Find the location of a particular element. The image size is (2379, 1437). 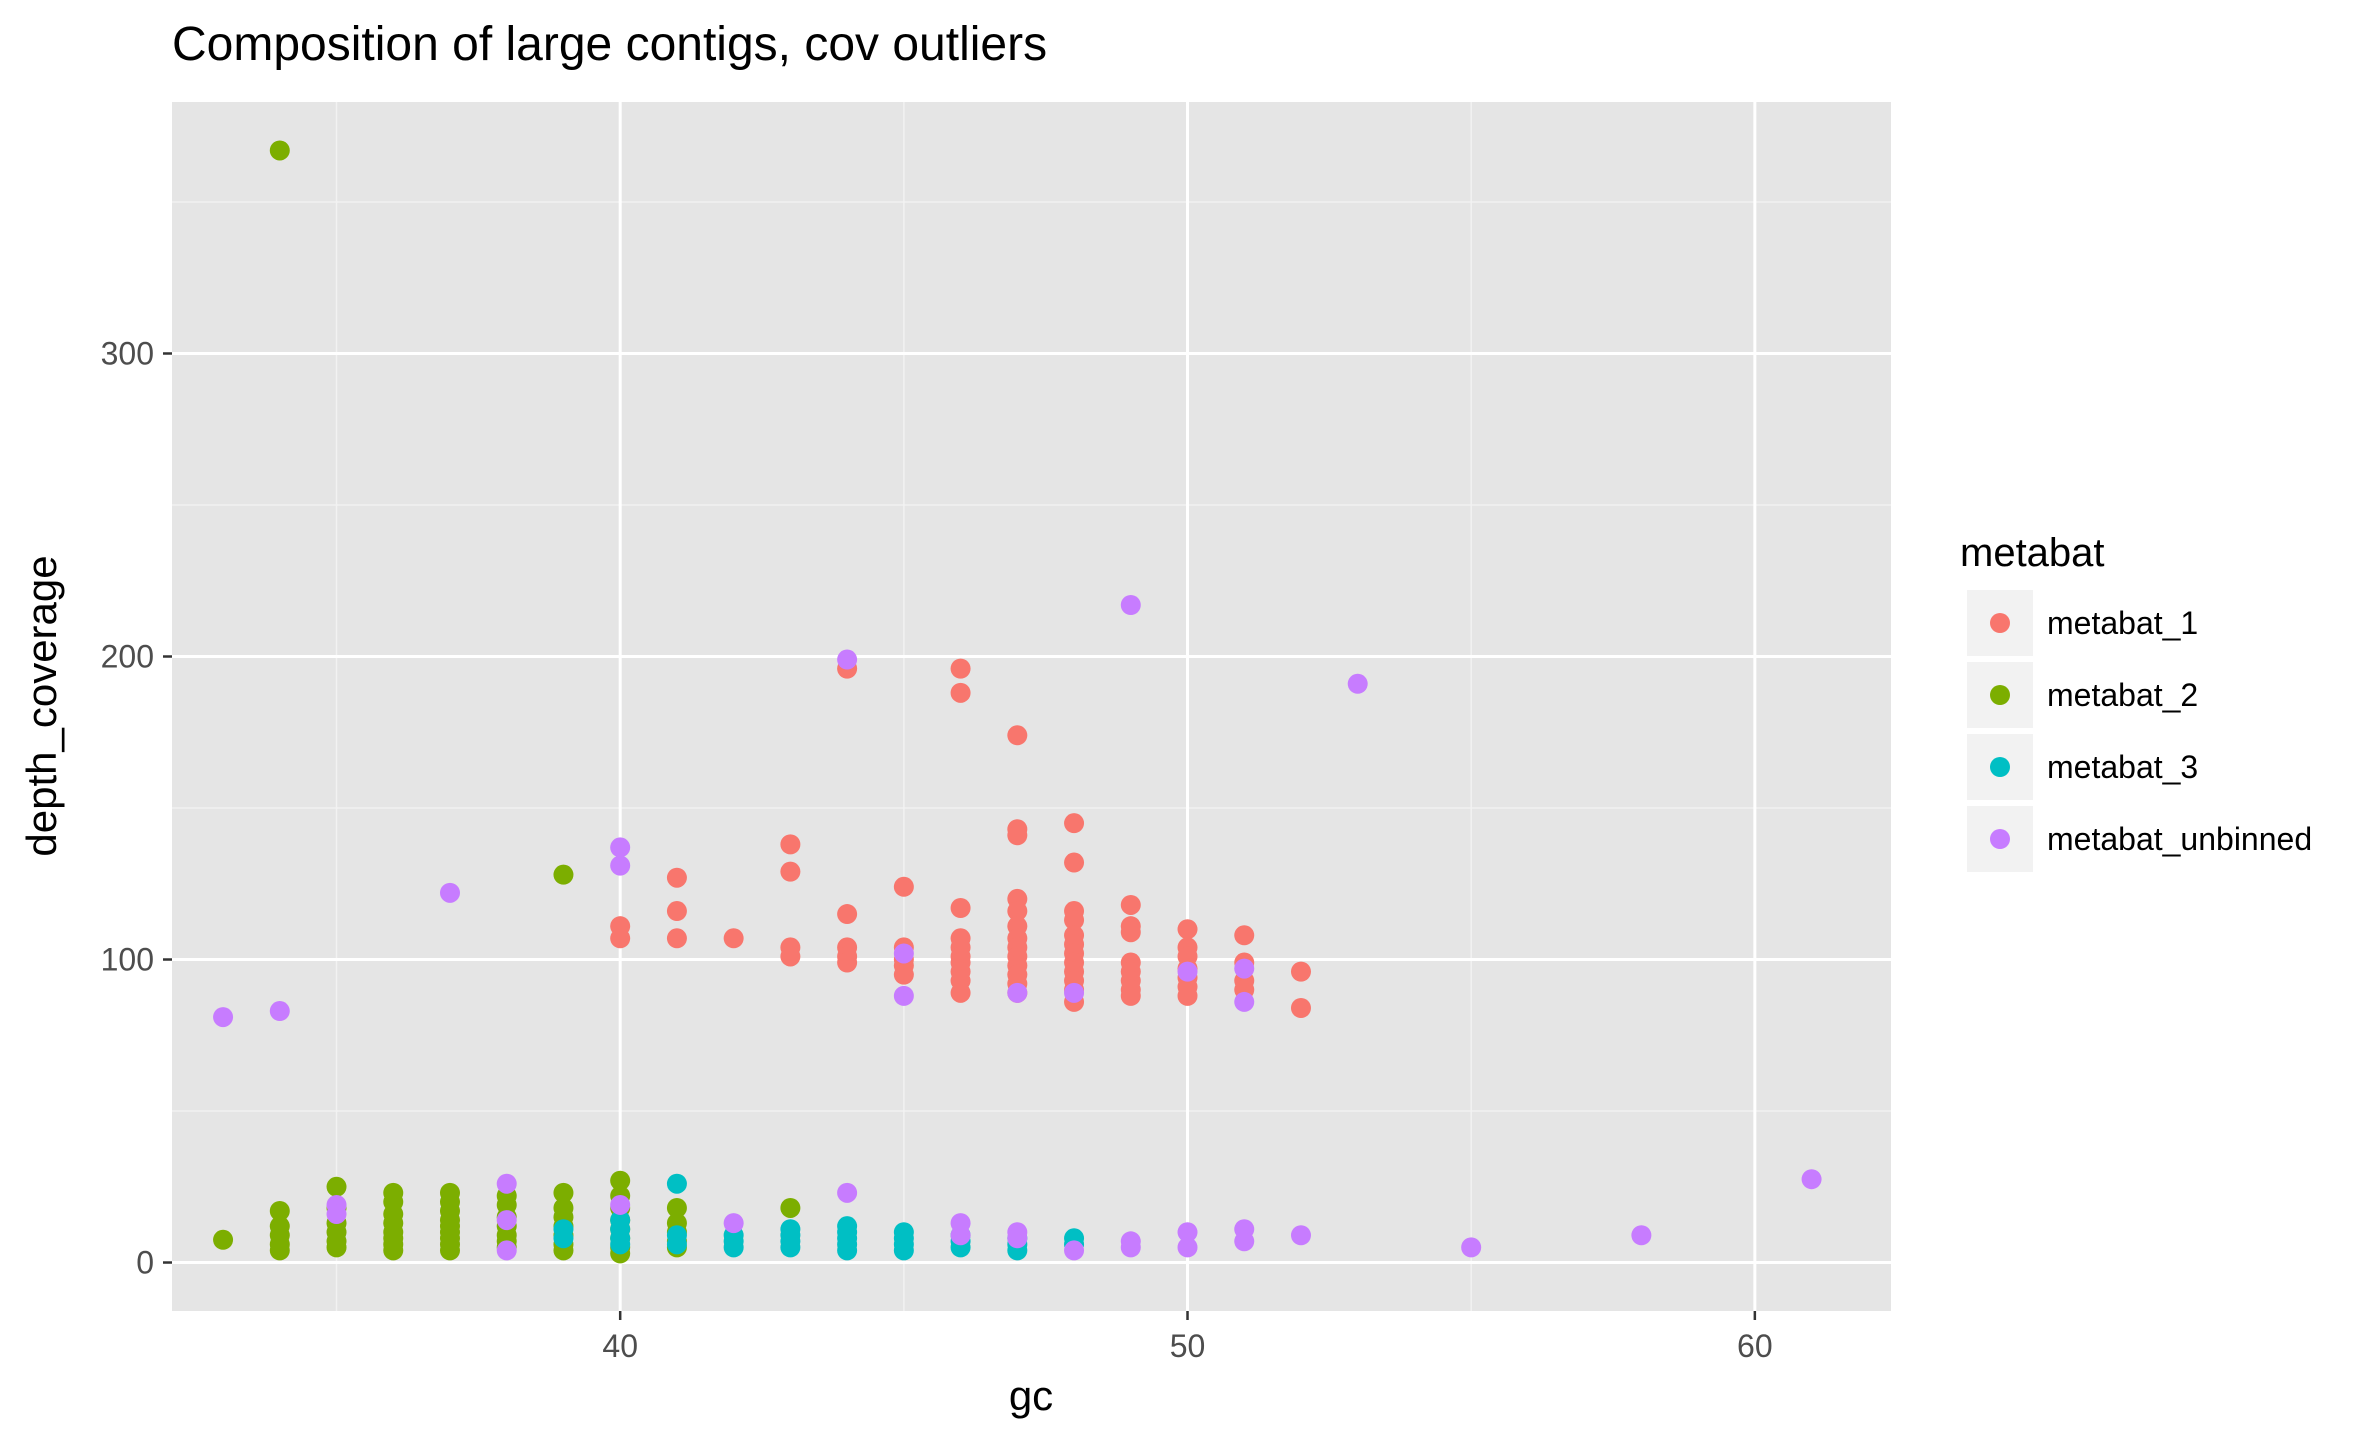

y-tick-label: 0 is located at coordinates (145, 1263).